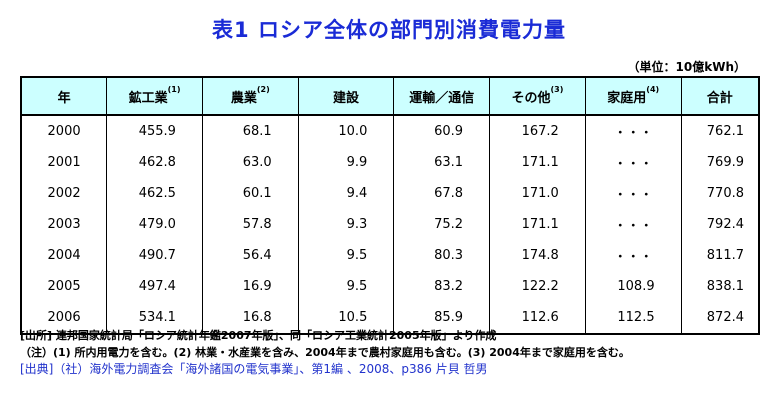 This screenshot has width=778, height=400. What do you see at coordinates (64, 318) in the screenshot?
I see `year-cell: 2006` at bounding box center [64, 318].